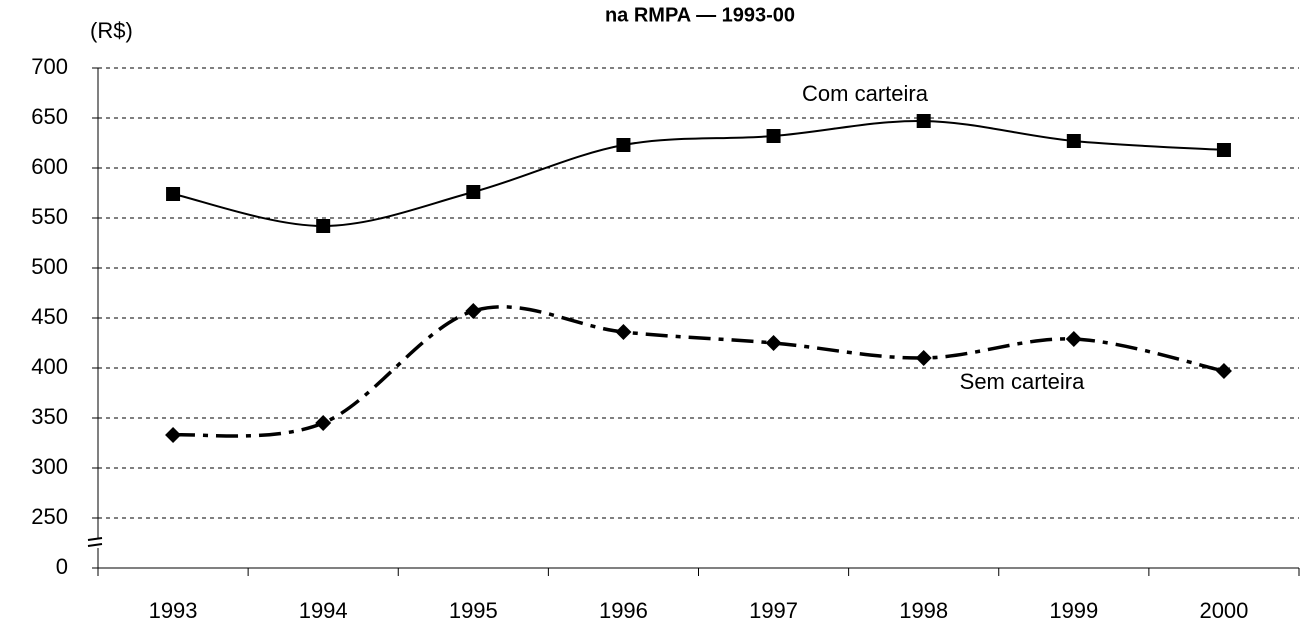 The image size is (1300, 624). Describe the element at coordinates (111, 30) in the screenshot. I see `y-axis-label: (R$)` at that location.